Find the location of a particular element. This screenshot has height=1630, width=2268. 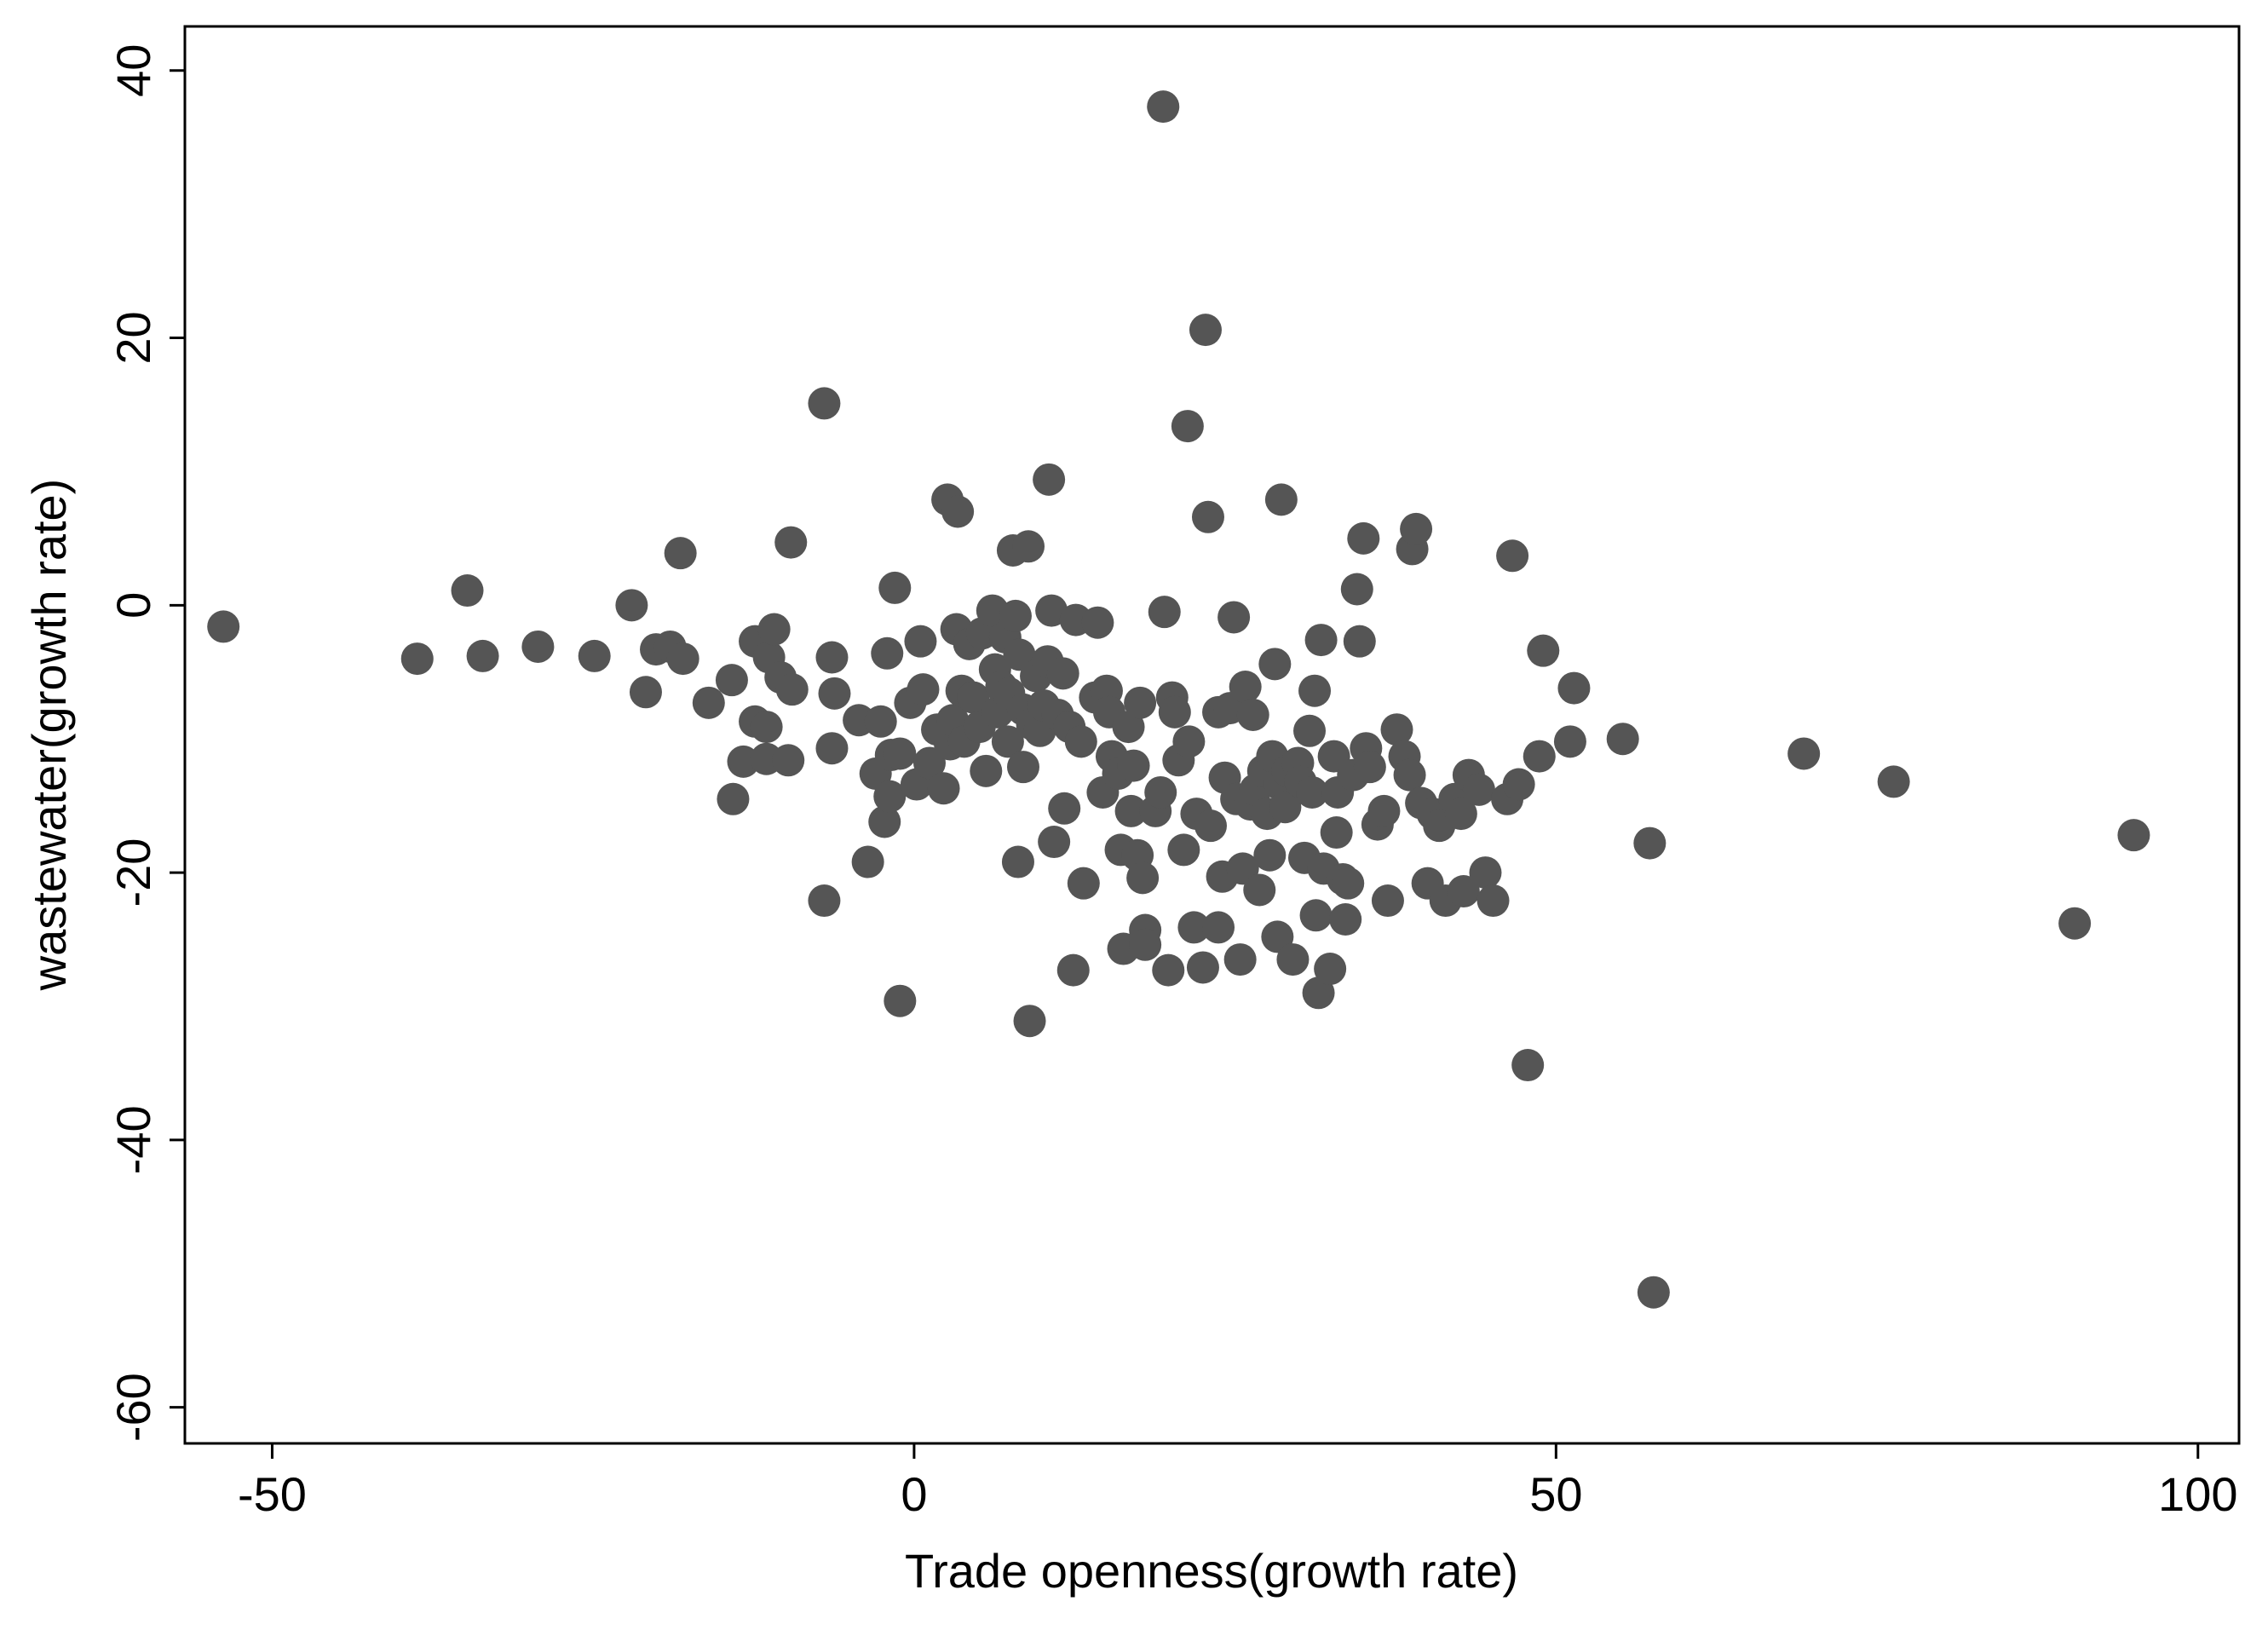

y-tick-label: 0 is located at coordinates (133, 605).